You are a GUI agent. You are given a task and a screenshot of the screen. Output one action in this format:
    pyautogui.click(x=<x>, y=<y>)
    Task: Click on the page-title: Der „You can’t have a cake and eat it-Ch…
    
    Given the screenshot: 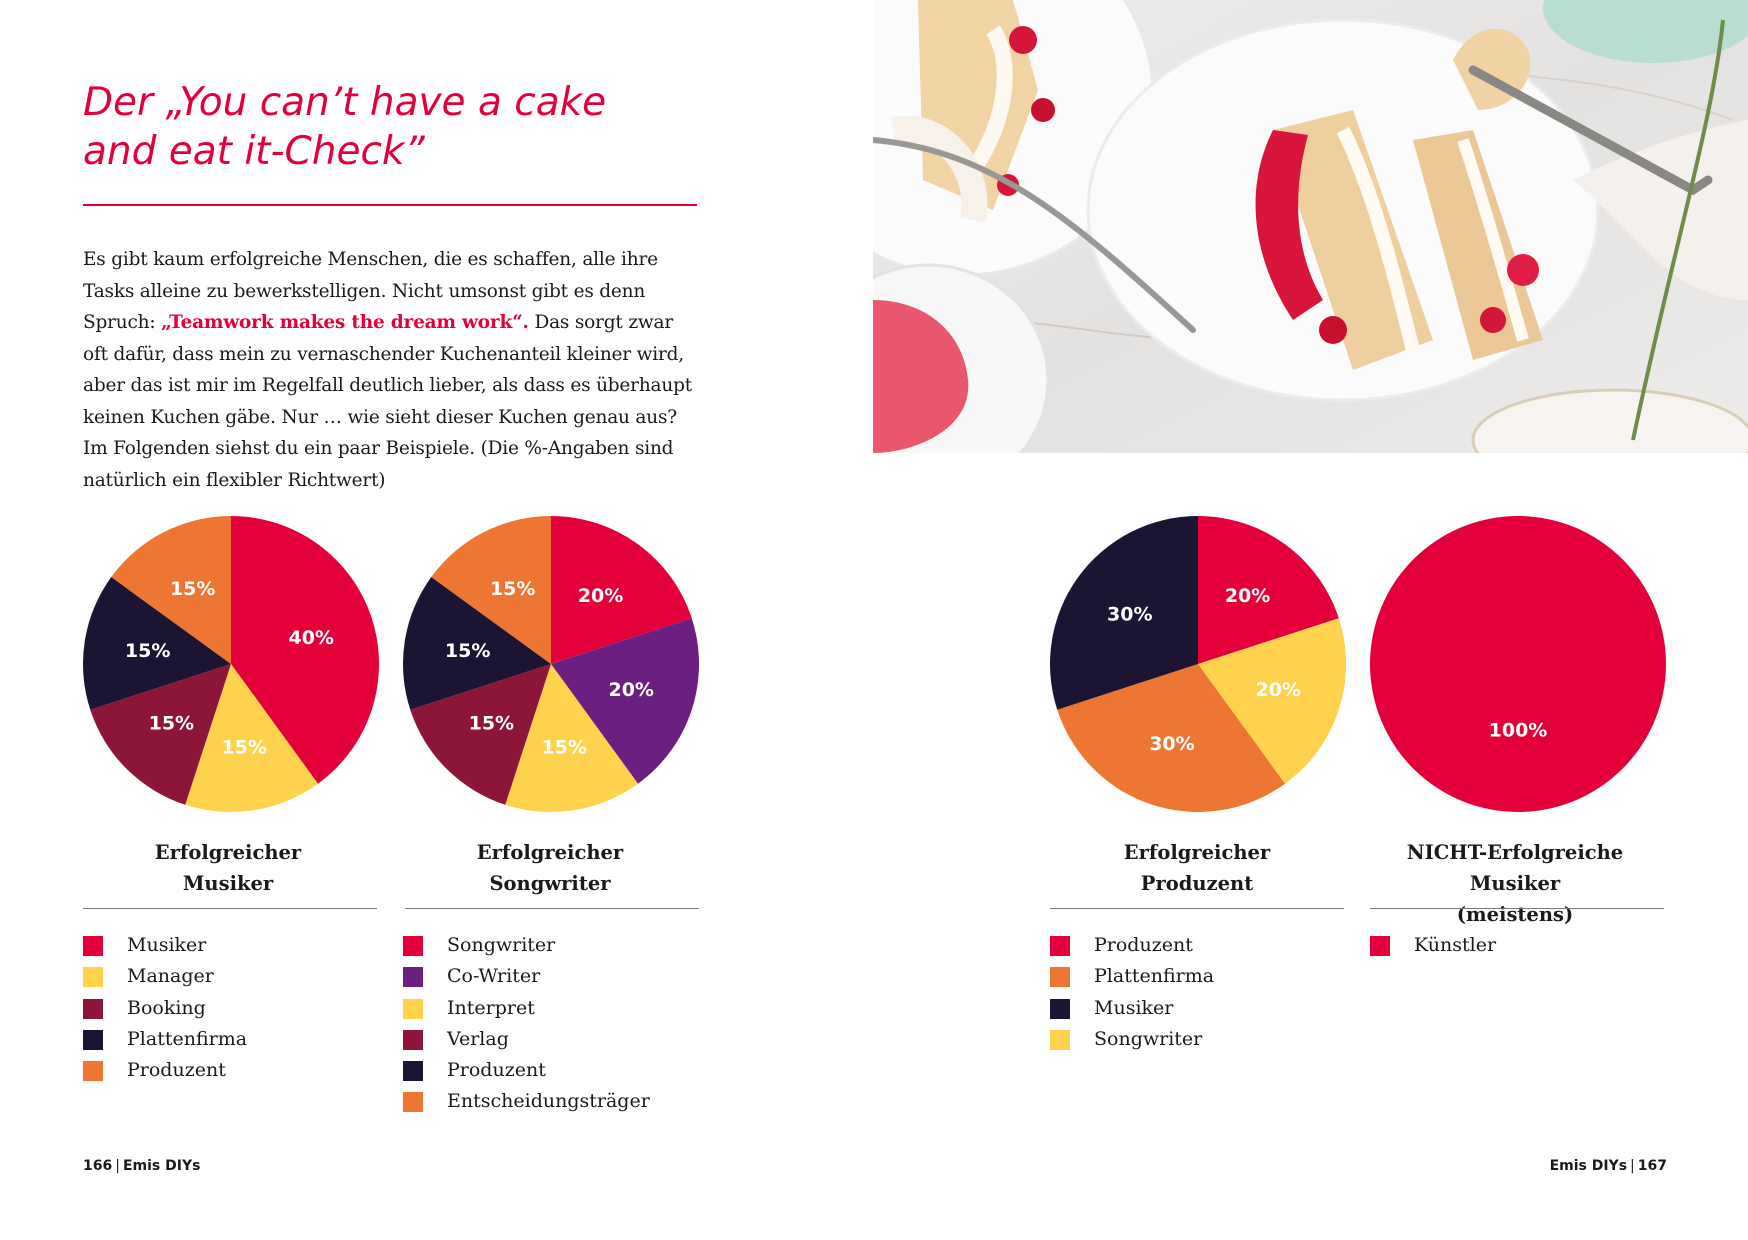 What is the action you would take?
    pyautogui.click(x=403, y=127)
    